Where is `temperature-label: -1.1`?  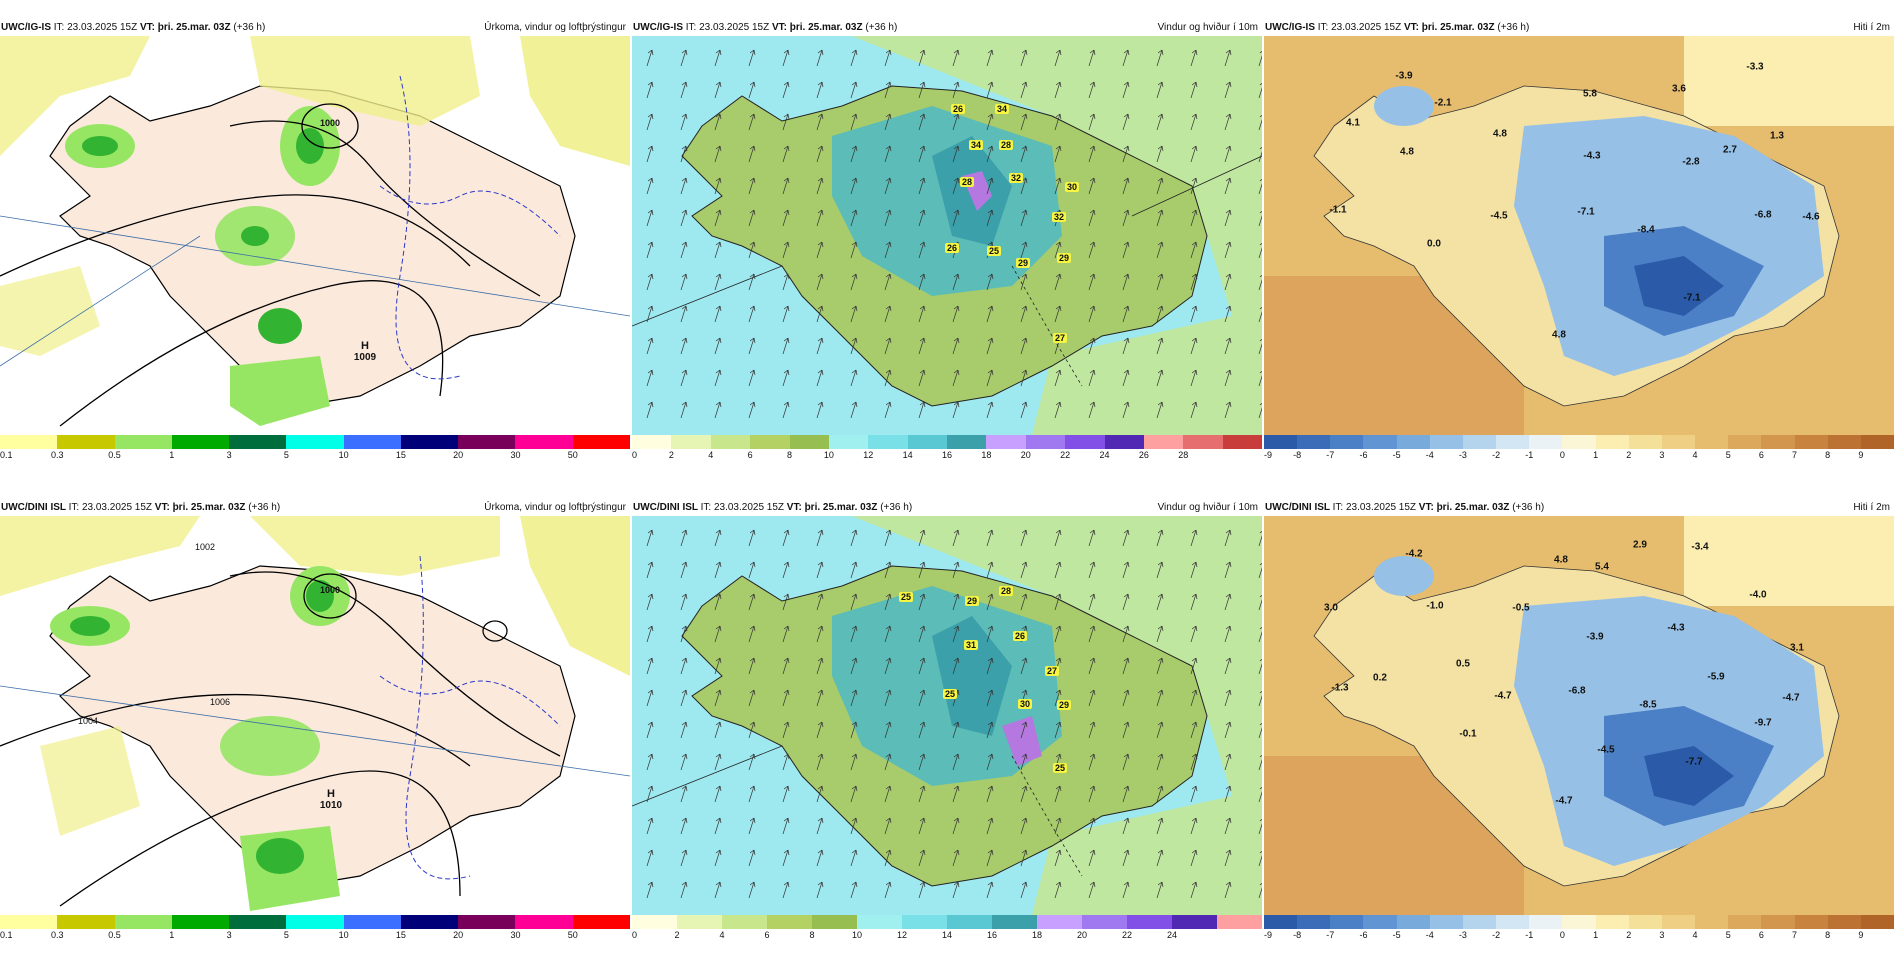
temperature-label: -1.1 is located at coordinates (1338, 210).